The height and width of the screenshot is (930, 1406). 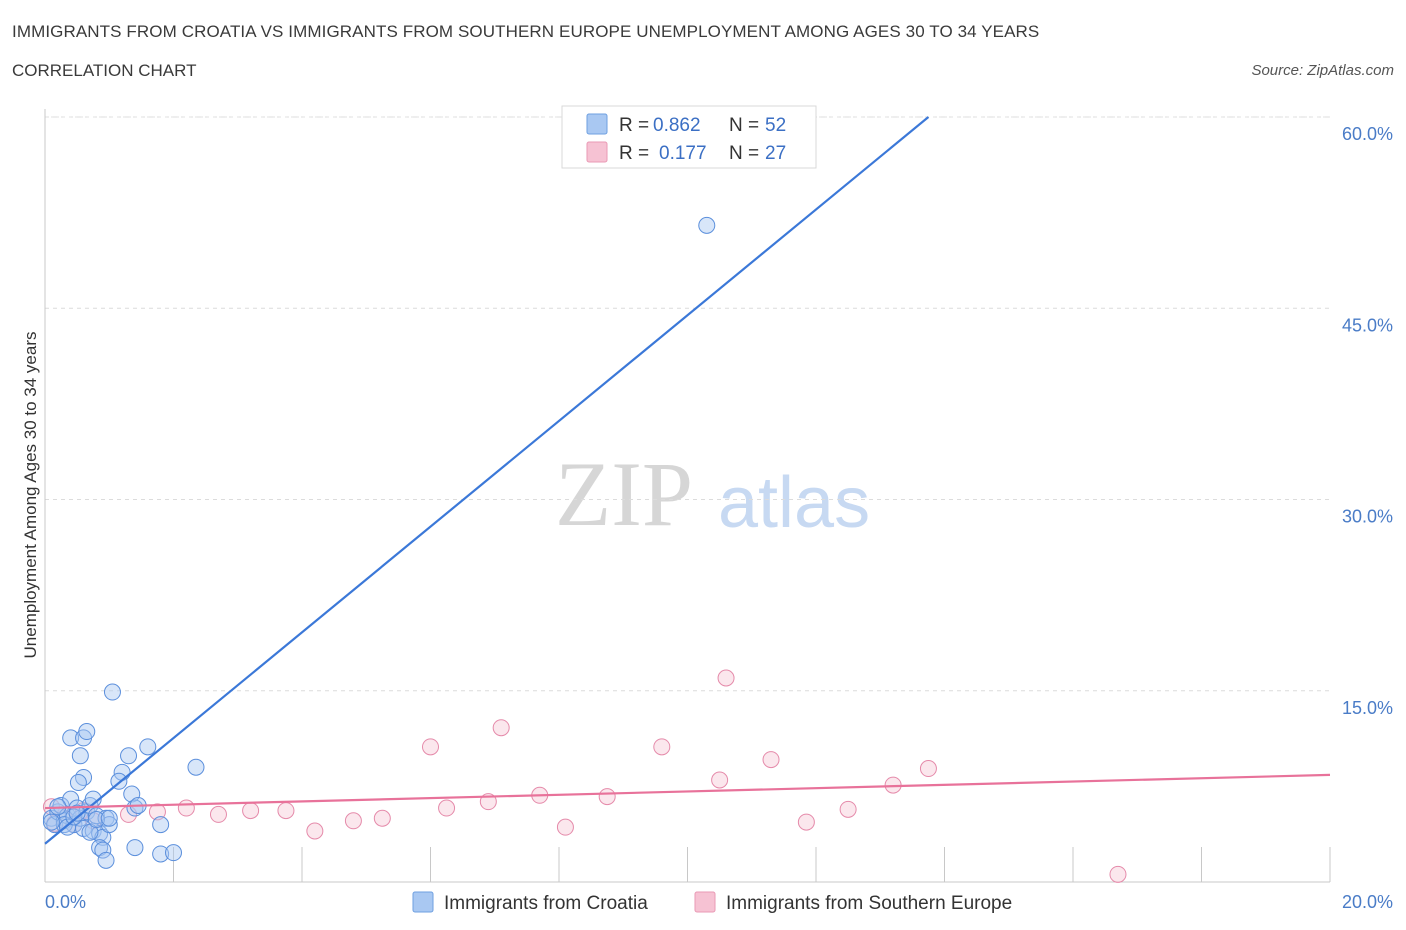 I want to click on legend-n-value-1: 52, so click(x=775, y=125).